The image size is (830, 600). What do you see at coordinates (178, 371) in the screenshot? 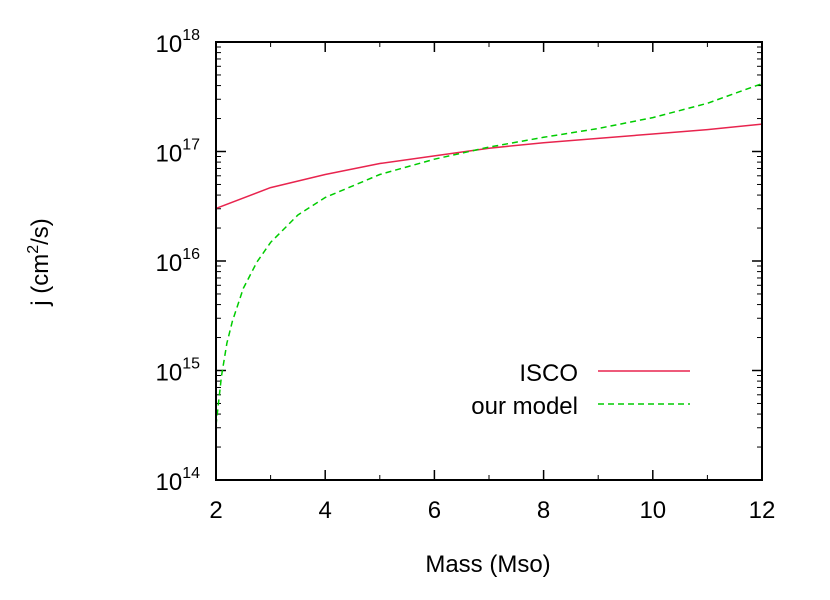
I see `y-tick-label: 1015` at bounding box center [178, 371].